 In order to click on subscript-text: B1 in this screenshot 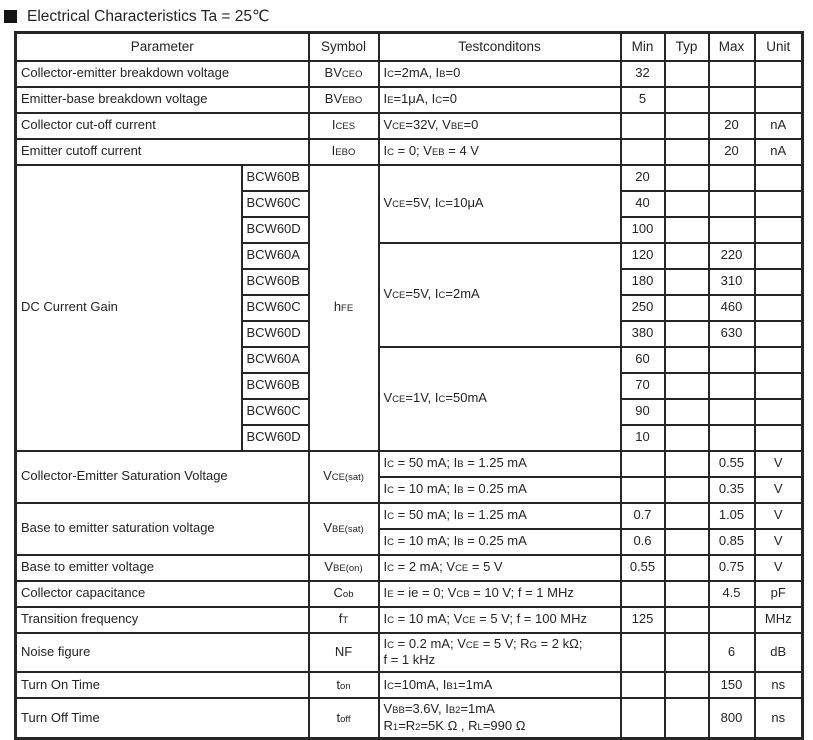, I will do `click(452, 686)`.